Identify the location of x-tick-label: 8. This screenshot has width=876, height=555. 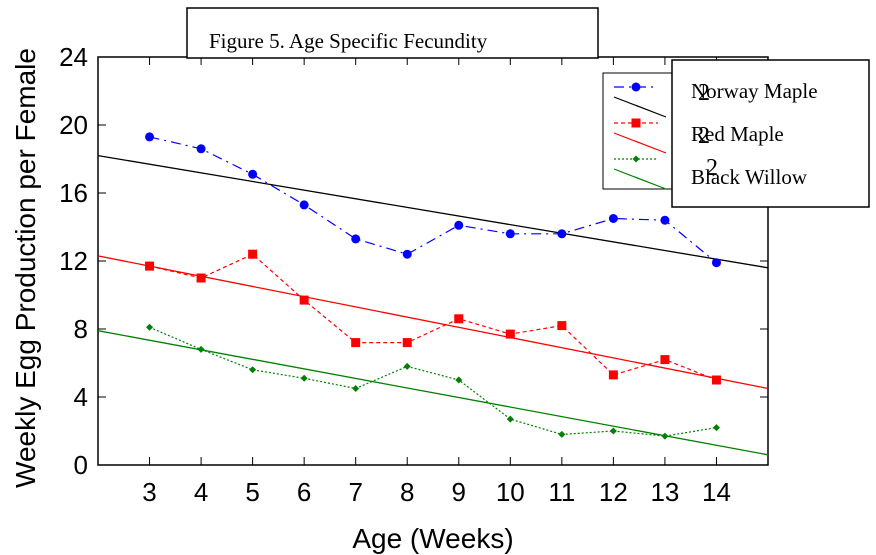
(407, 492).